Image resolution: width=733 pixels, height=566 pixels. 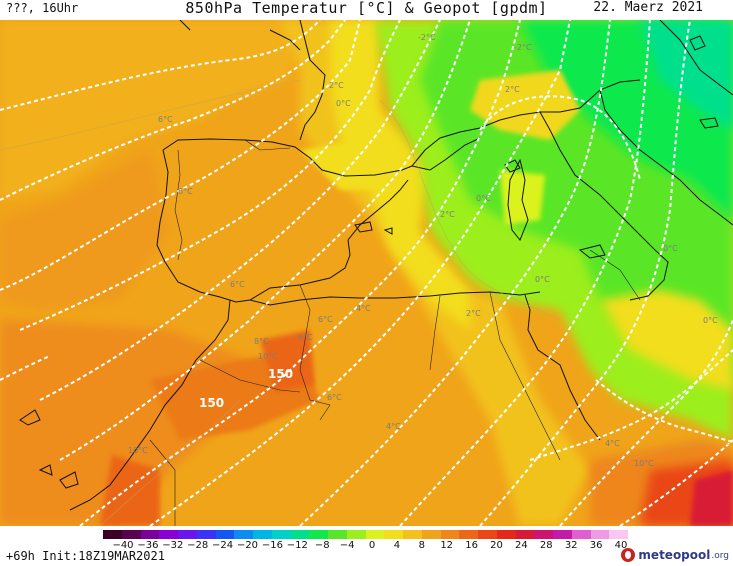 What do you see at coordinates (397, 545) in the screenshot?
I see `colorbar-tick-label: 4` at bounding box center [397, 545].